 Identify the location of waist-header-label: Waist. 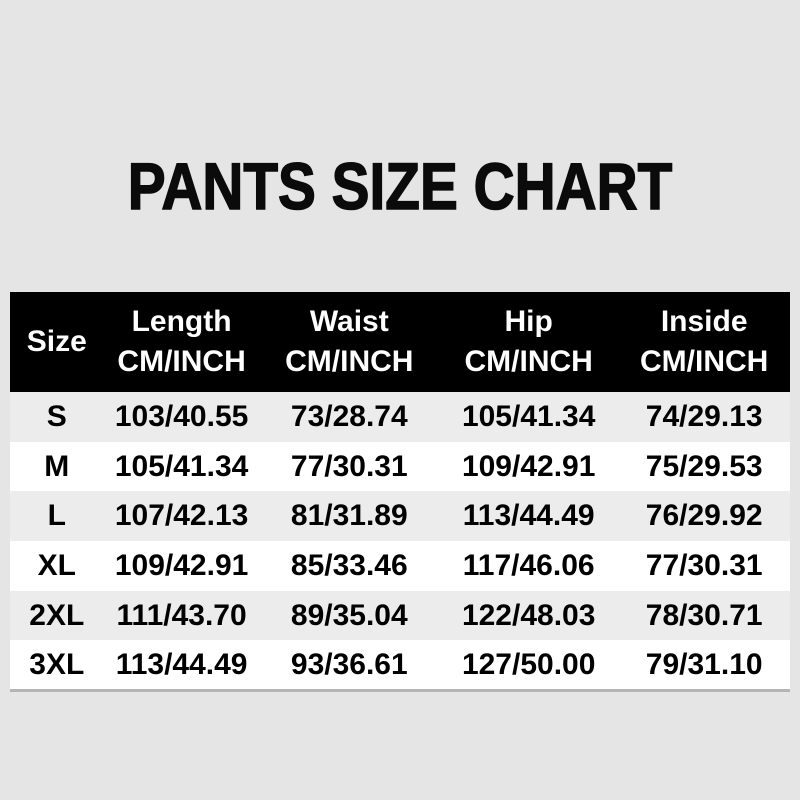
(349, 321).